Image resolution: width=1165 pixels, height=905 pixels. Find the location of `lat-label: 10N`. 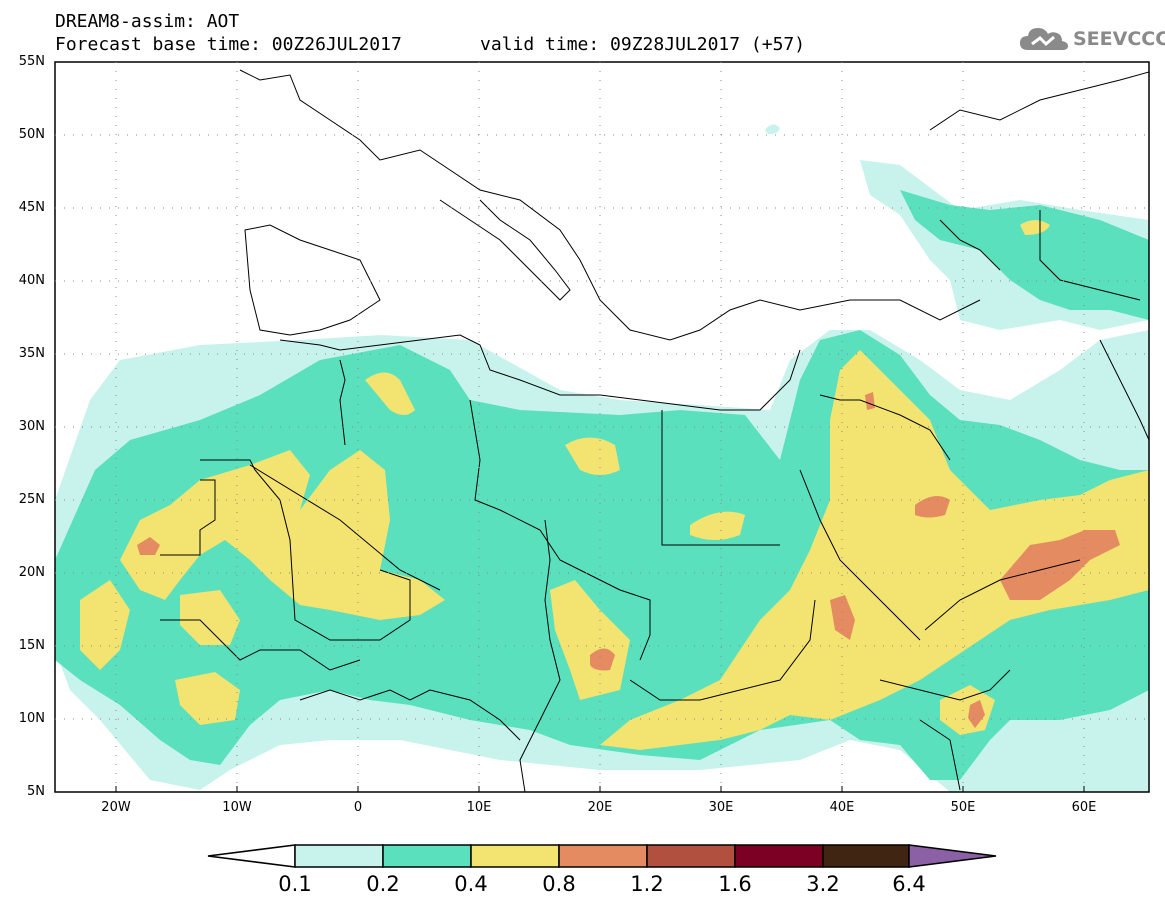

lat-label: 10N is located at coordinates (31, 718).